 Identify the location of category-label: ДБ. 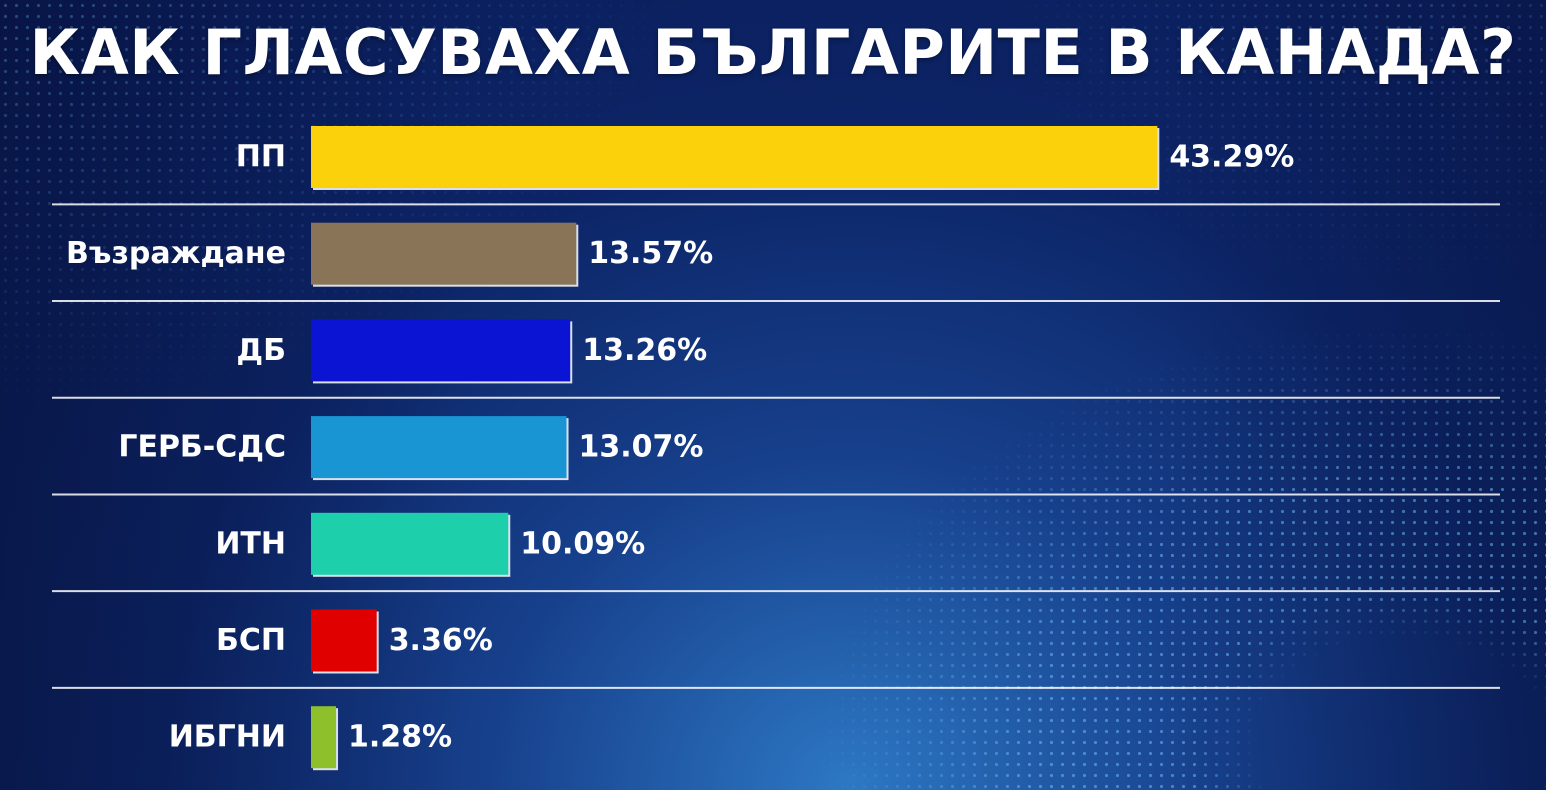
(261, 350).